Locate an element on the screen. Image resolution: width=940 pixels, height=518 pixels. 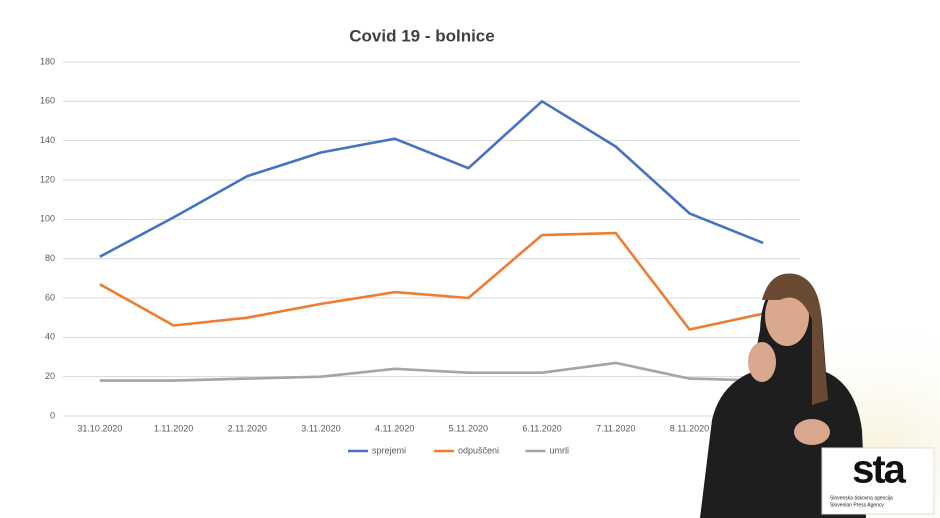
y-tick-label: 80 is located at coordinates (50, 258).